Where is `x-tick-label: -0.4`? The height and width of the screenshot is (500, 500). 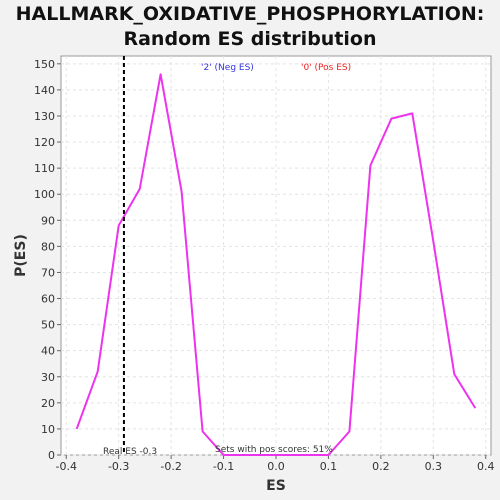
x-tick-label: -0.4 is located at coordinates (66, 466).